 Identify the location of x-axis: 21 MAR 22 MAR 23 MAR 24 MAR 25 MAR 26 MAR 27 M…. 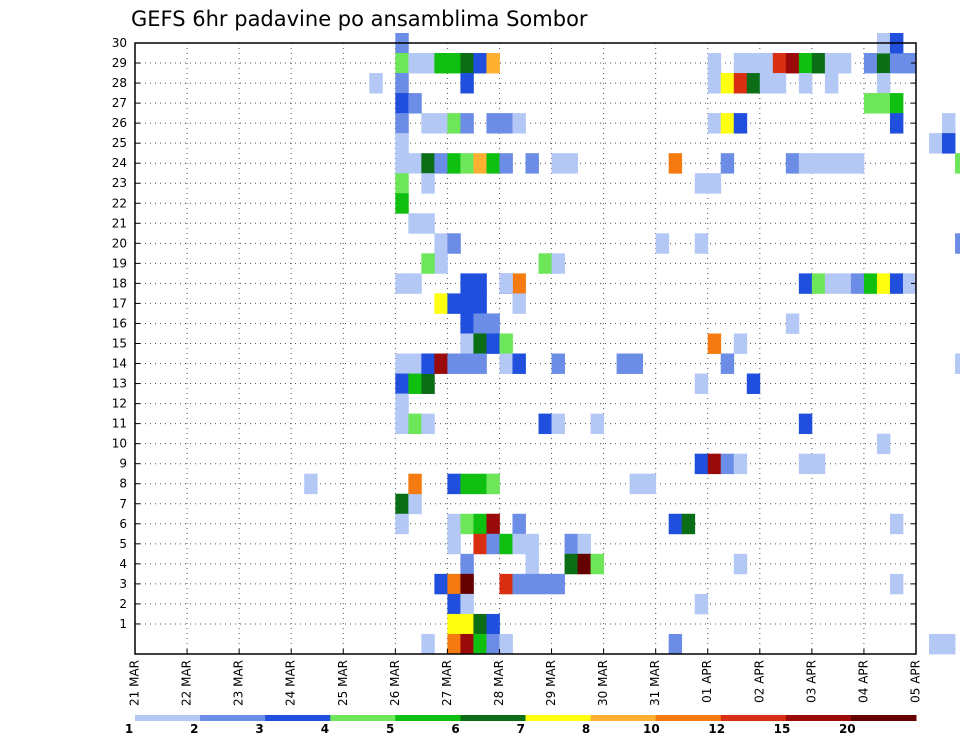
(525, 677).